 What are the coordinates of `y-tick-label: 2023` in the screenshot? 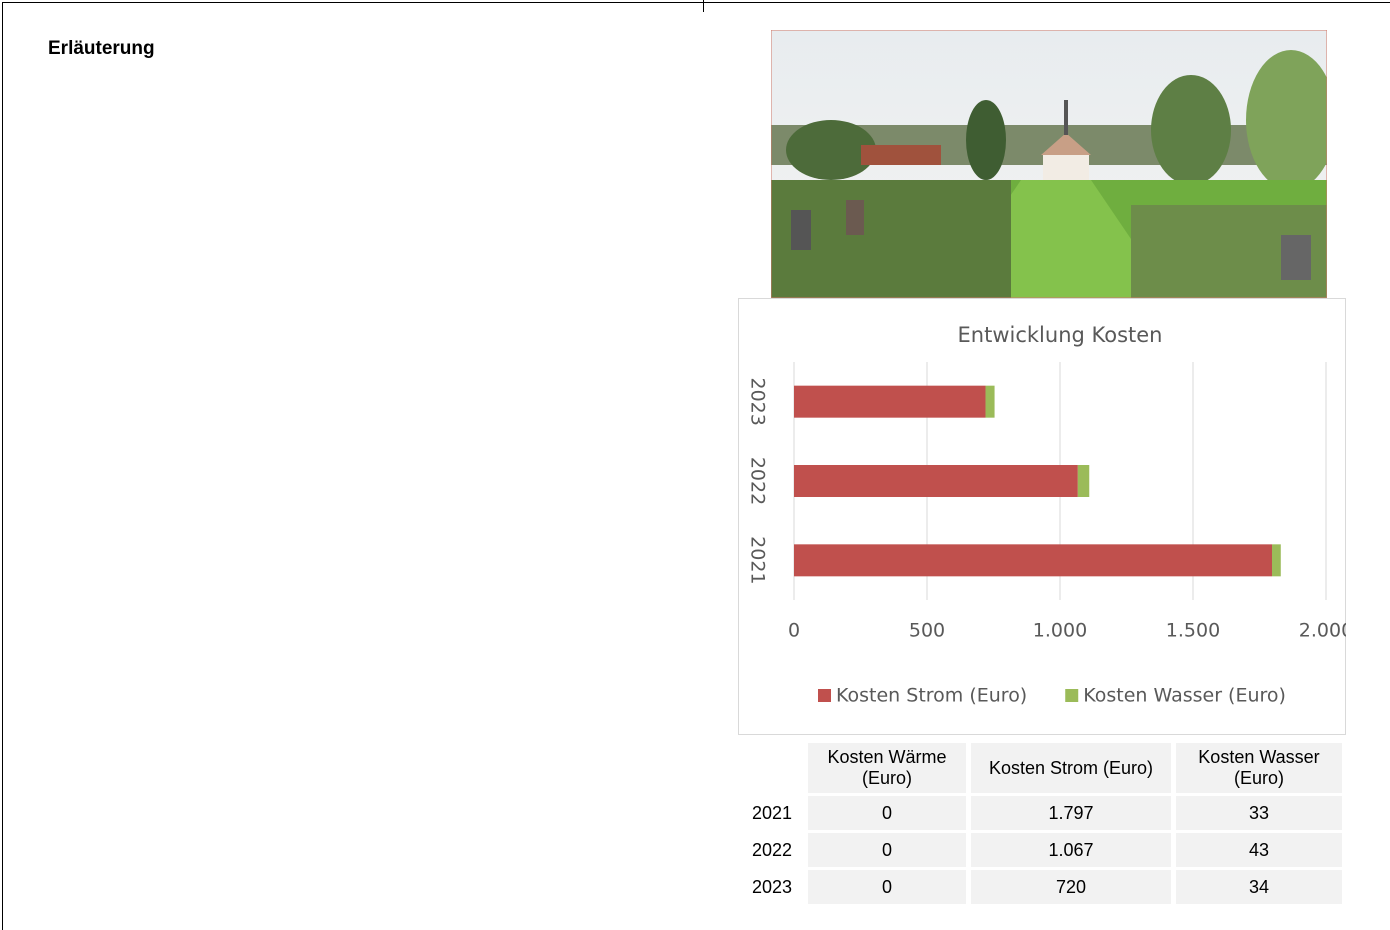 It's located at (758, 401).